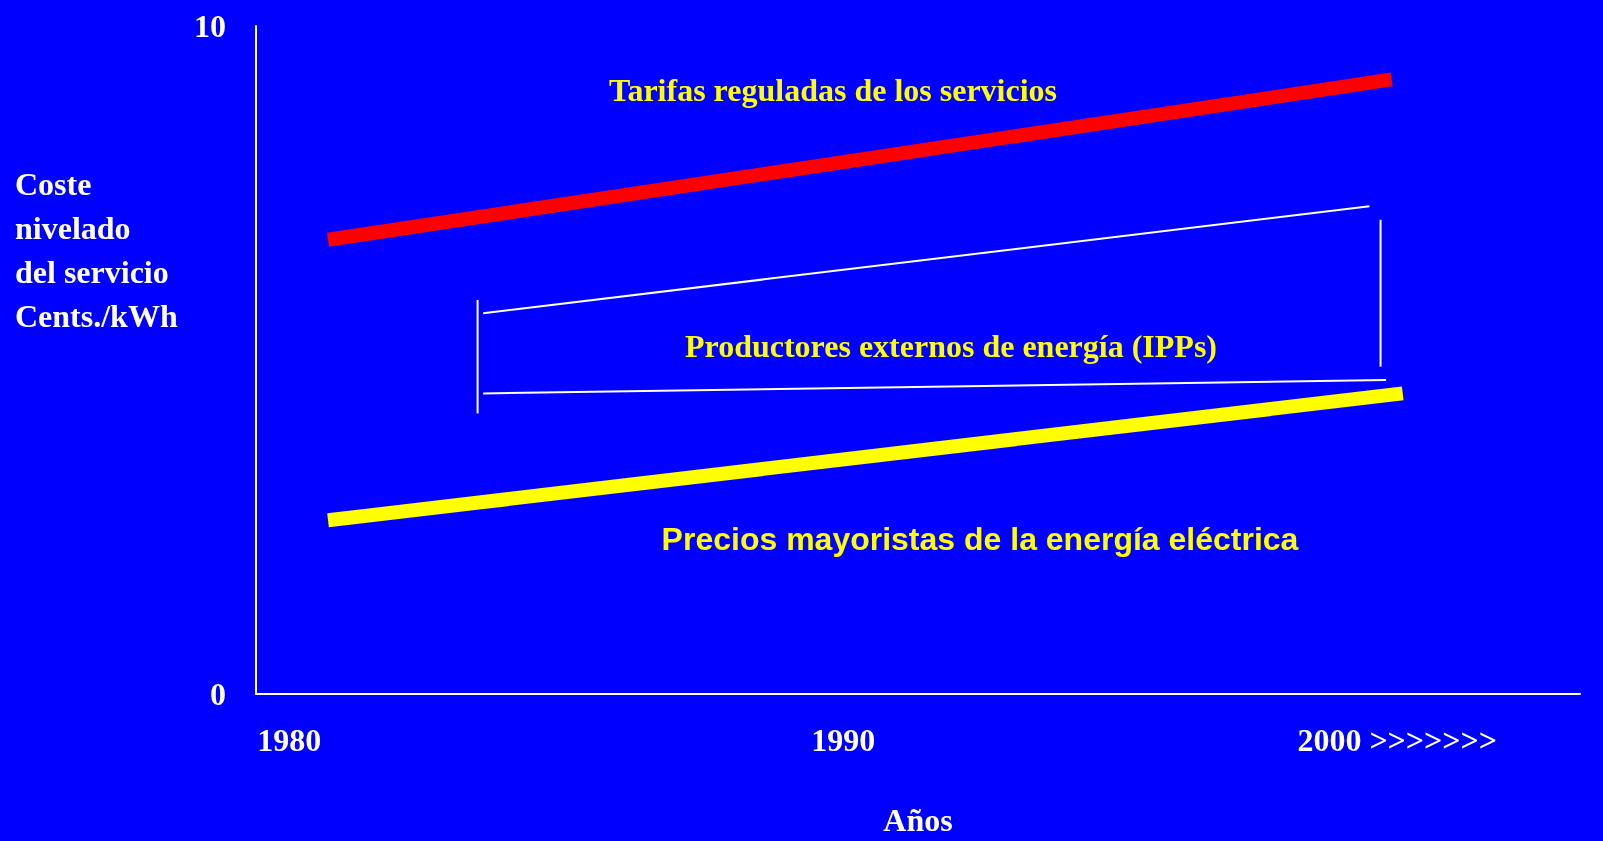  I want to click on y-axis-title: Coste nivelado del servicio Cents./kWh, so click(96, 250).